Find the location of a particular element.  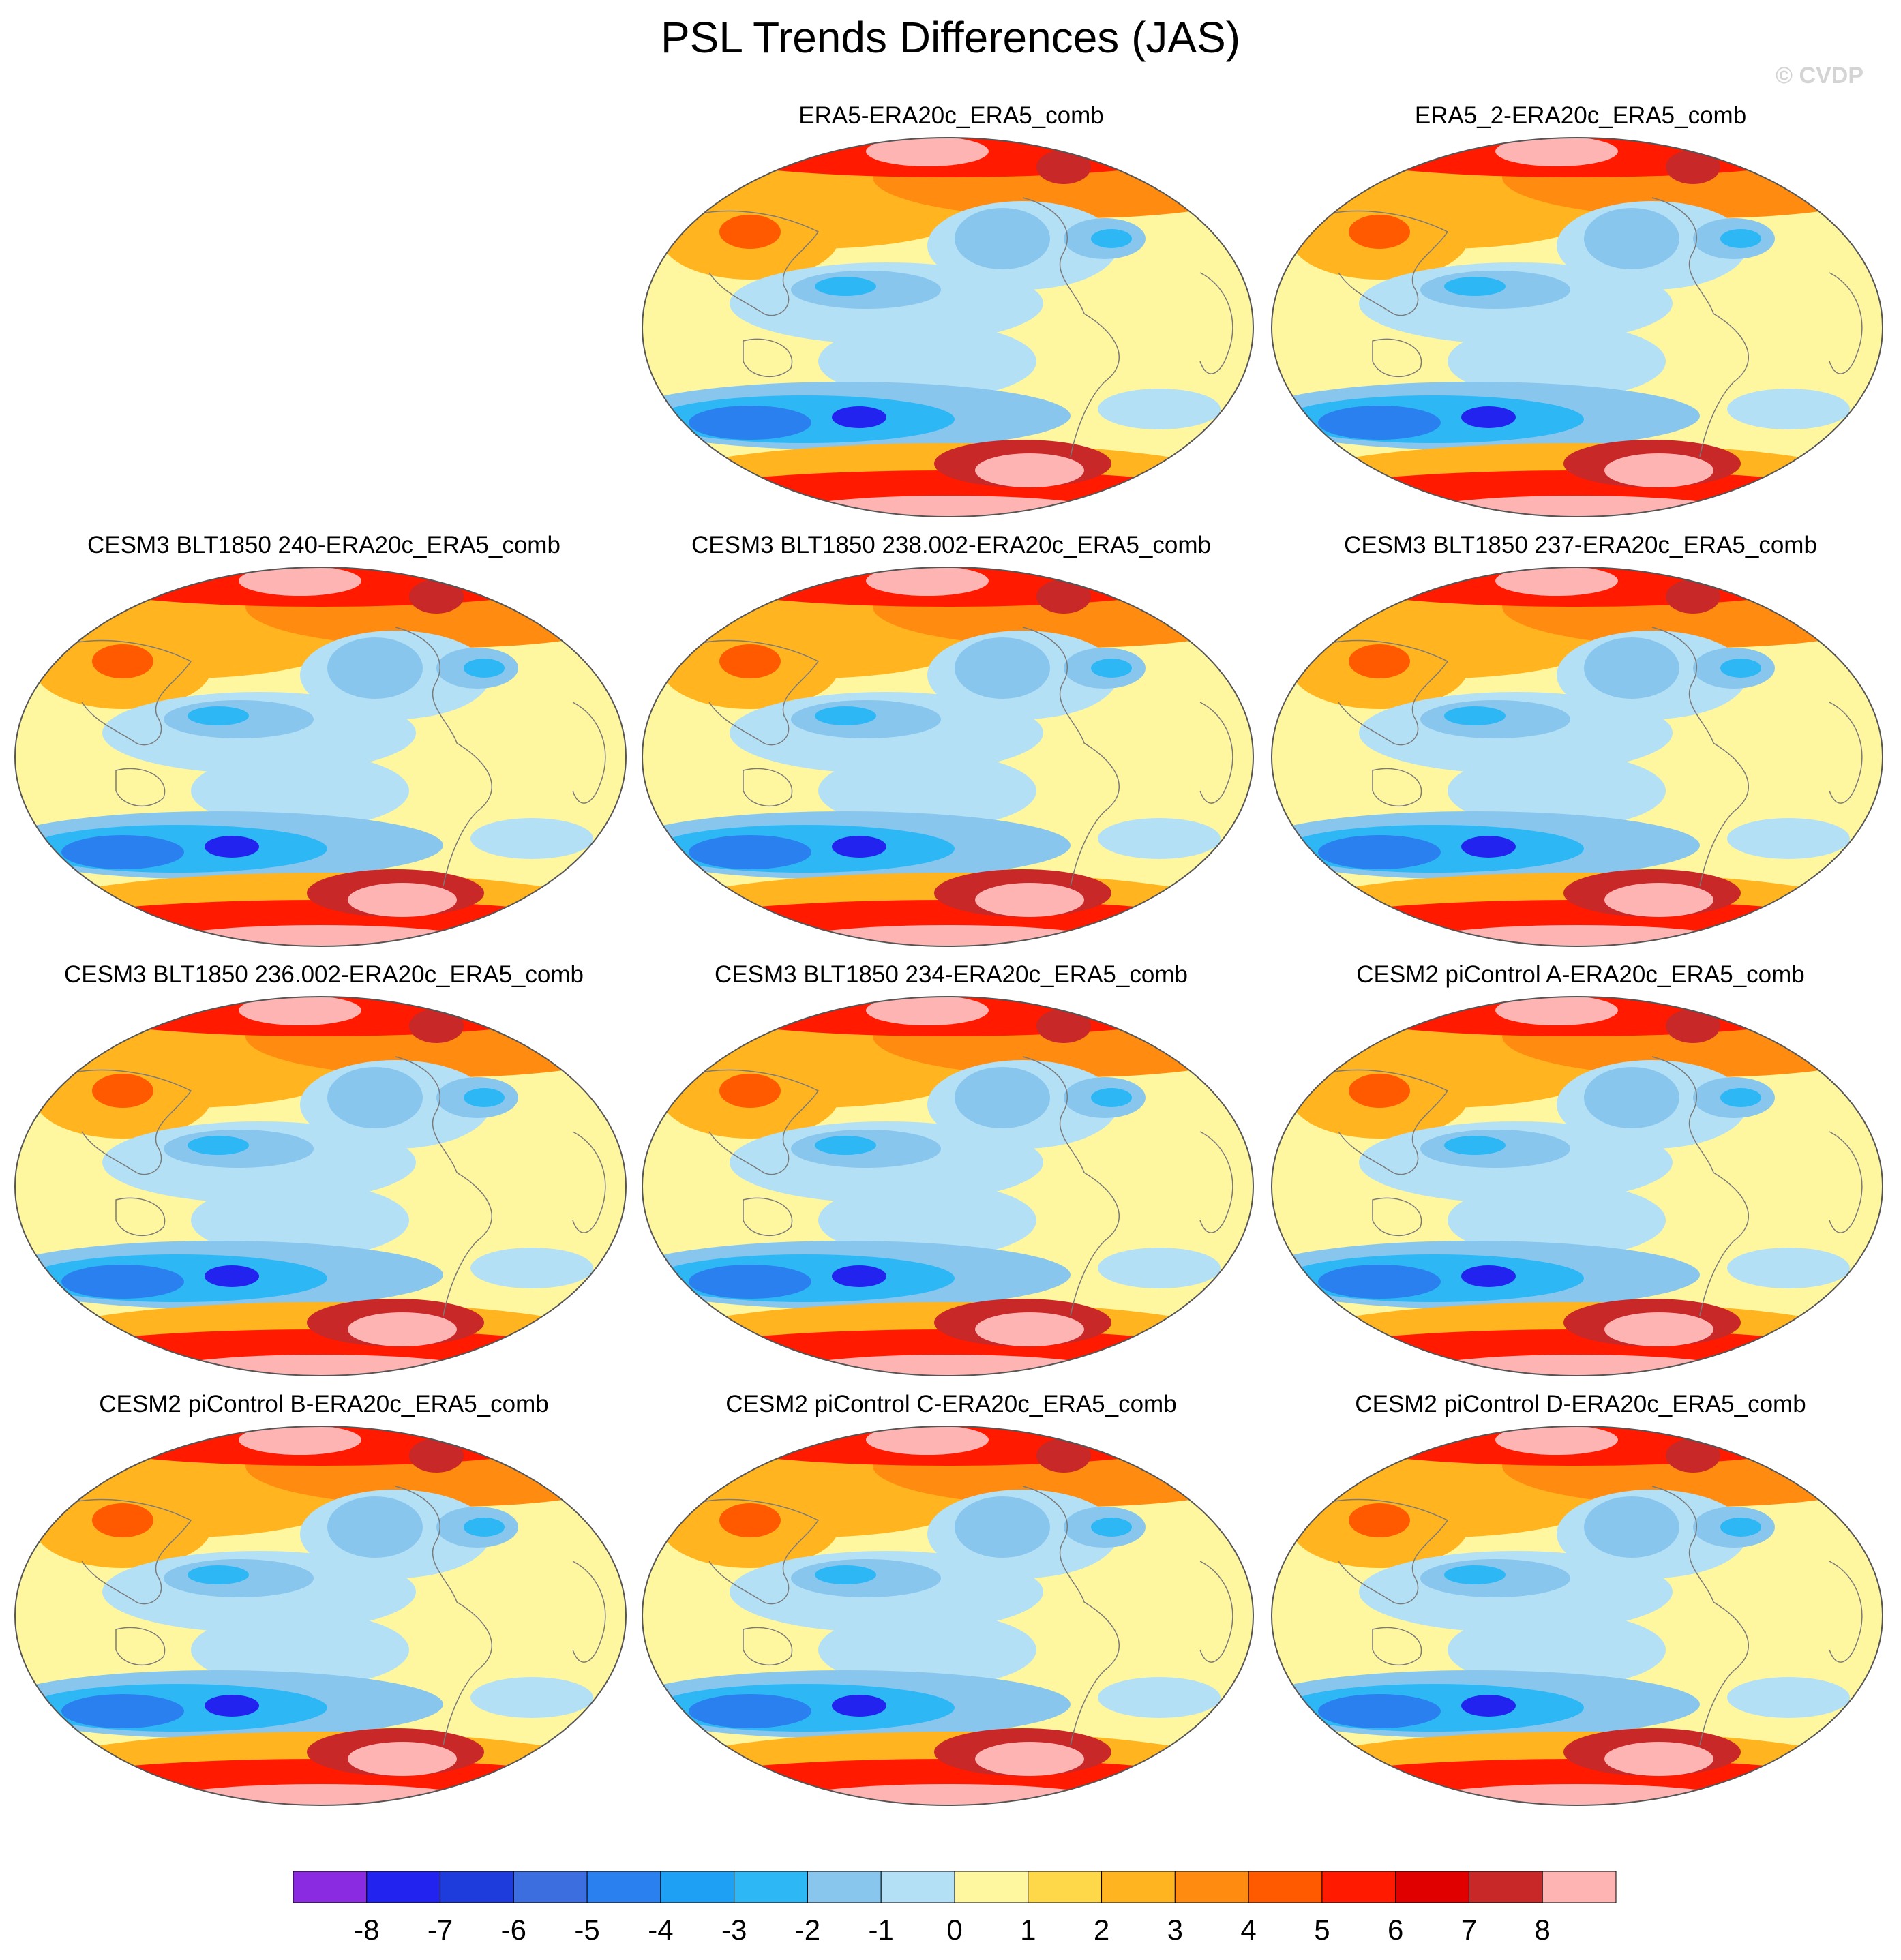

map-panel: CESM3 BLT1850 240-ERA20c_ERA5_comb is located at coordinates (324, 750).